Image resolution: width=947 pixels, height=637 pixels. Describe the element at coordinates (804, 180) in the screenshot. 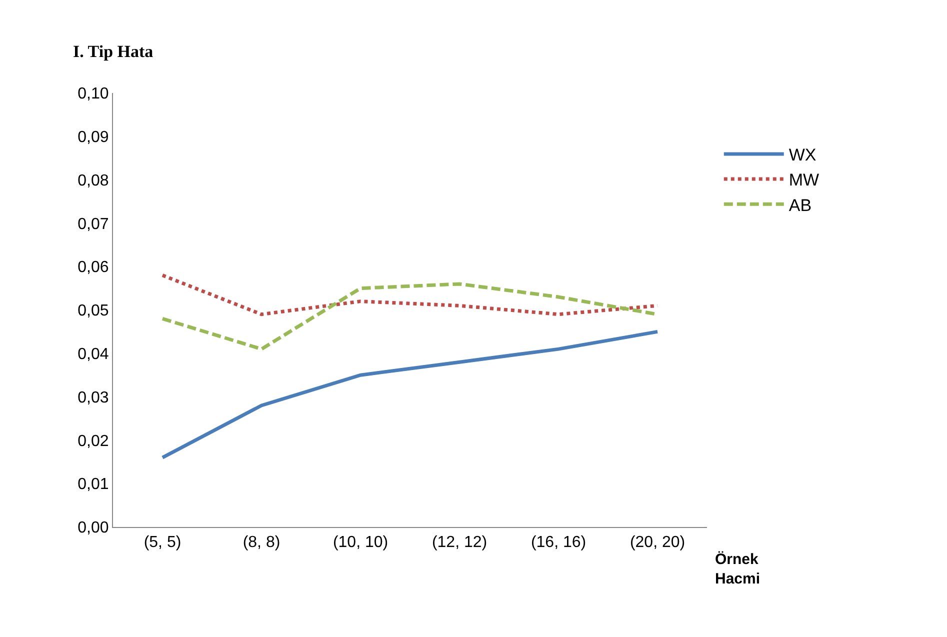

I see `legend-label: MW` at that location.